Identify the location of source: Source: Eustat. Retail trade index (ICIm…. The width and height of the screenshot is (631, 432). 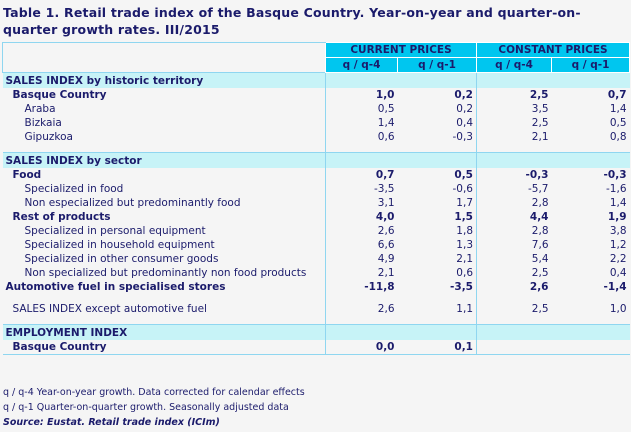
(111, 422).